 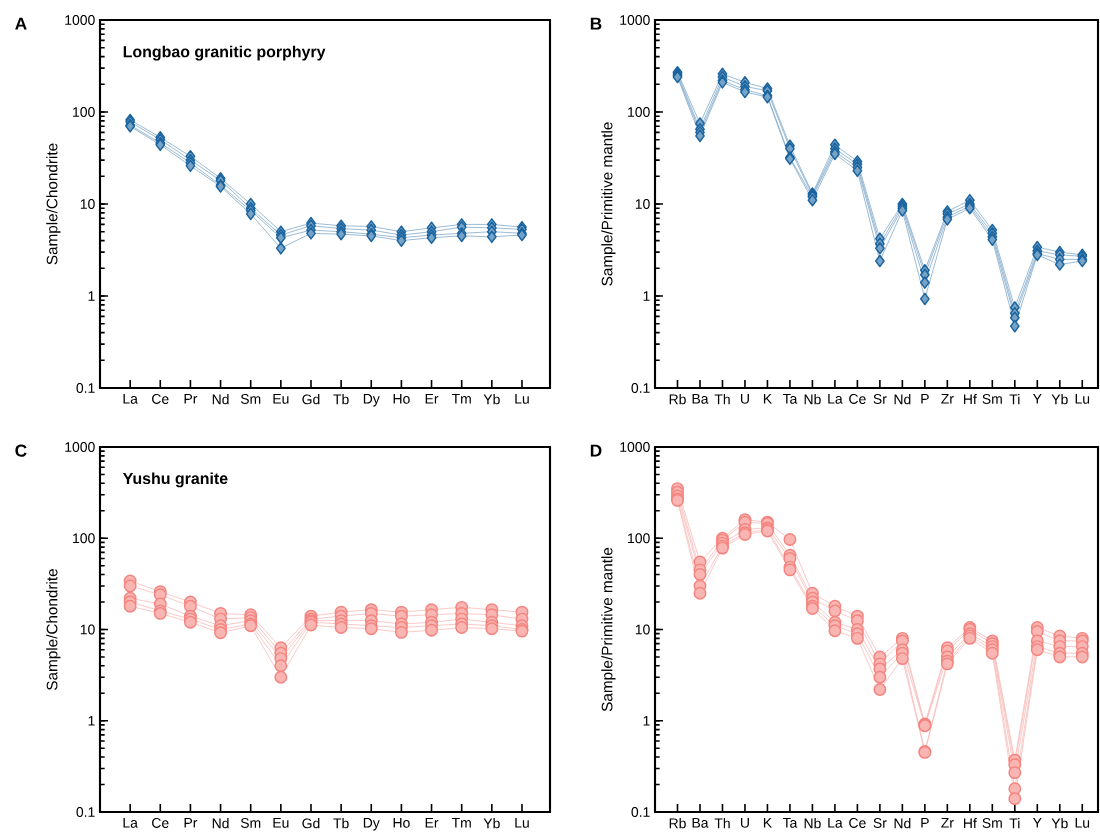 What do you see at coordinates (596, 23) in the screenshot?
I see `text: B` at bounding box center [596, 23].